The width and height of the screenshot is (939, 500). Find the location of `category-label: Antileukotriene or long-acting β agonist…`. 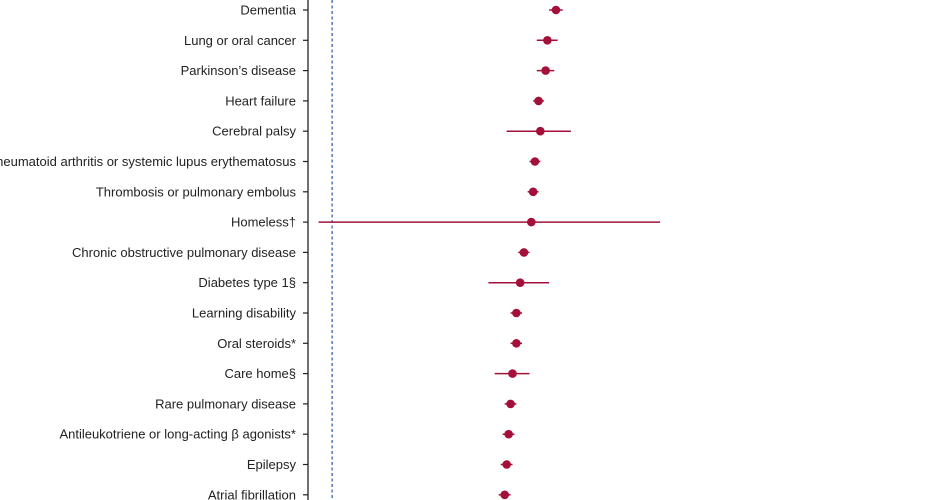

category-label: Antileukotriene or long-acting β agonist… is located at coordinates (177, 434).